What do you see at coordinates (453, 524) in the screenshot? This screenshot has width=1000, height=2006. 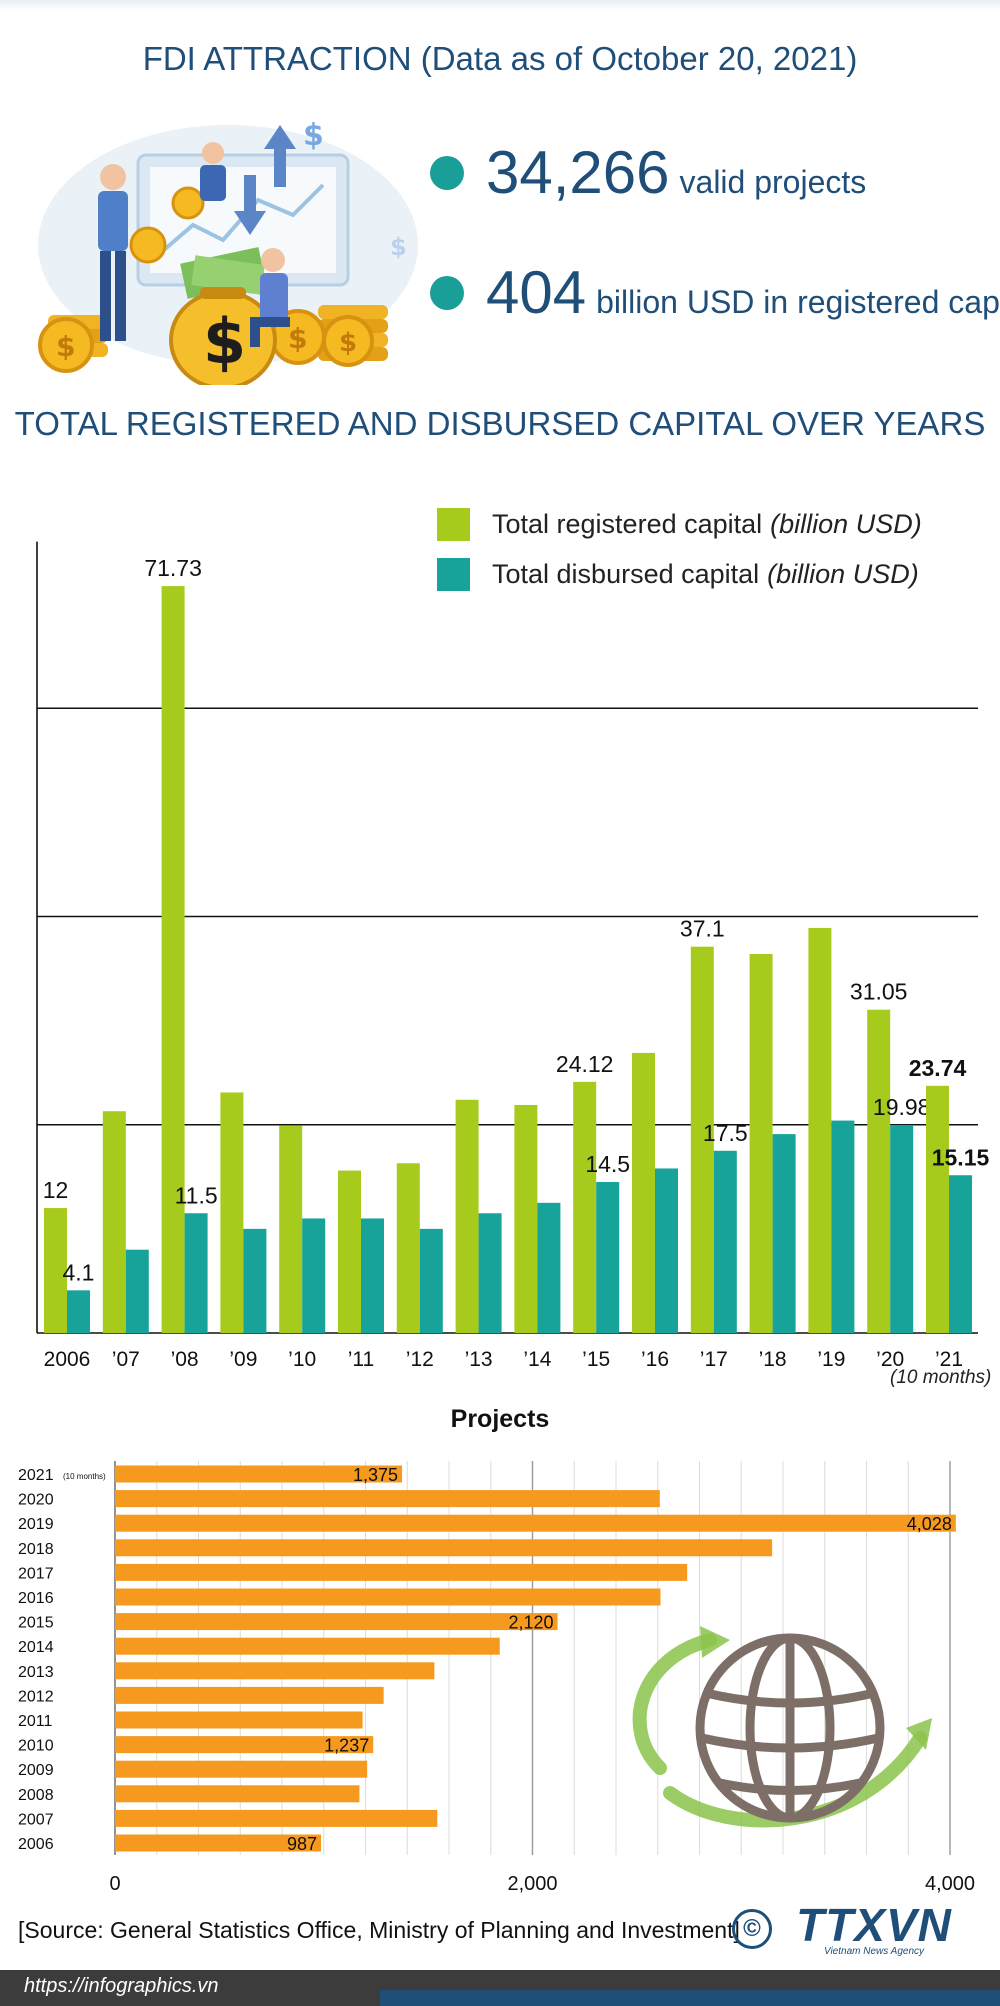 I see `legend-registered-swatch` at bounding box center [453, 524].